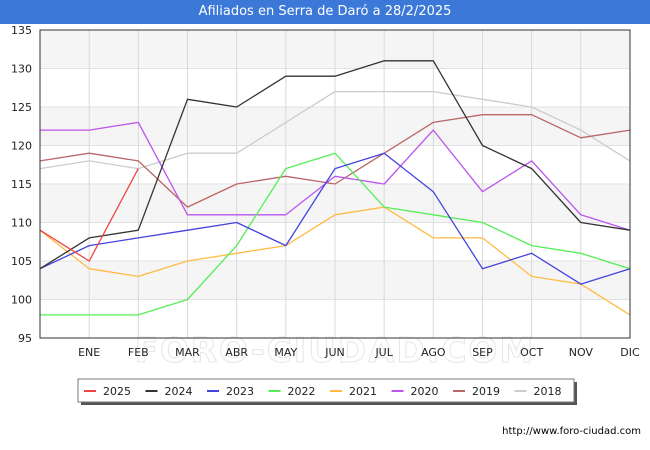 This screenshot has height=450, width=650. I want to click on legend-label-2021: 2021, so click(363, 391).